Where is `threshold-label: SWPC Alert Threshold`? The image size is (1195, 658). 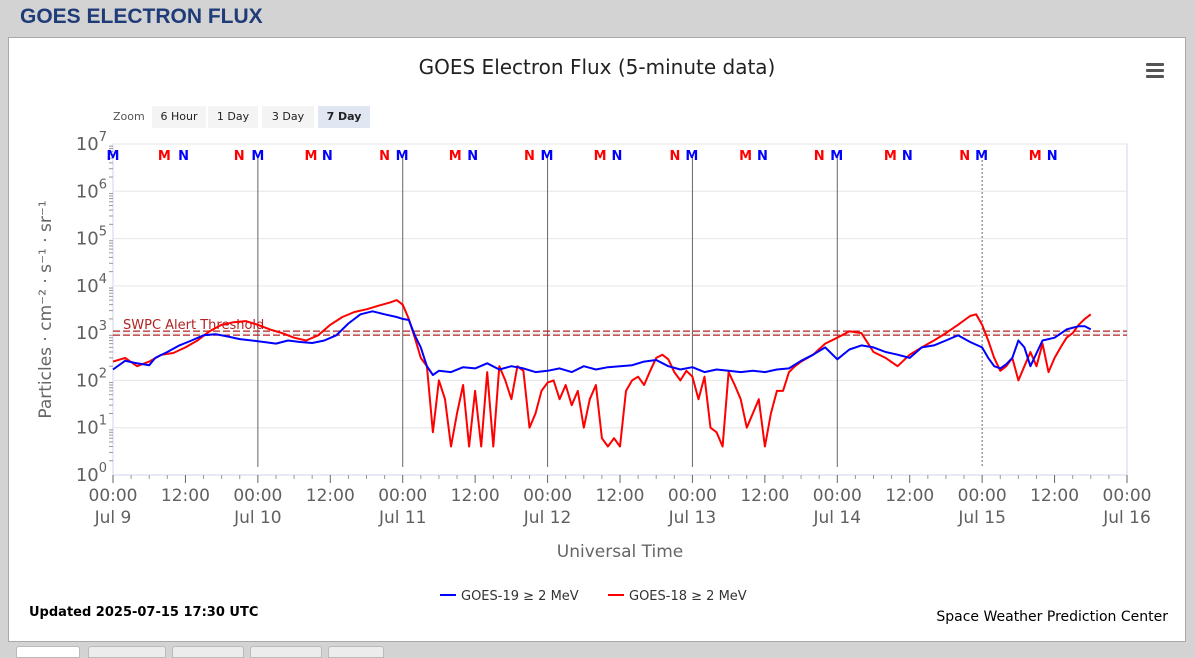 threshold-label: SWPC Alert Threshold is located at coordinates (193, 325).